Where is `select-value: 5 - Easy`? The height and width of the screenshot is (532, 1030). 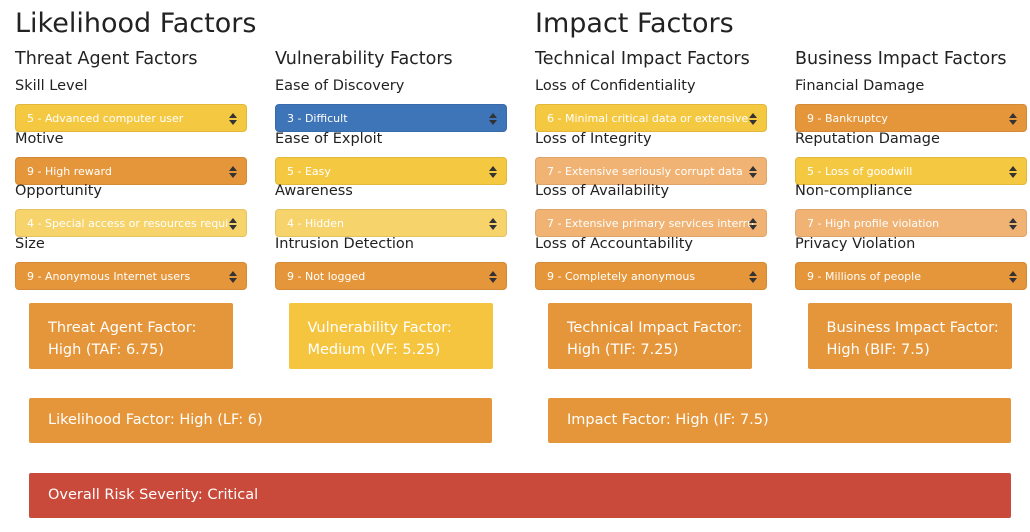 select-value: 5 - Easy is located at coordinates (309, 171).